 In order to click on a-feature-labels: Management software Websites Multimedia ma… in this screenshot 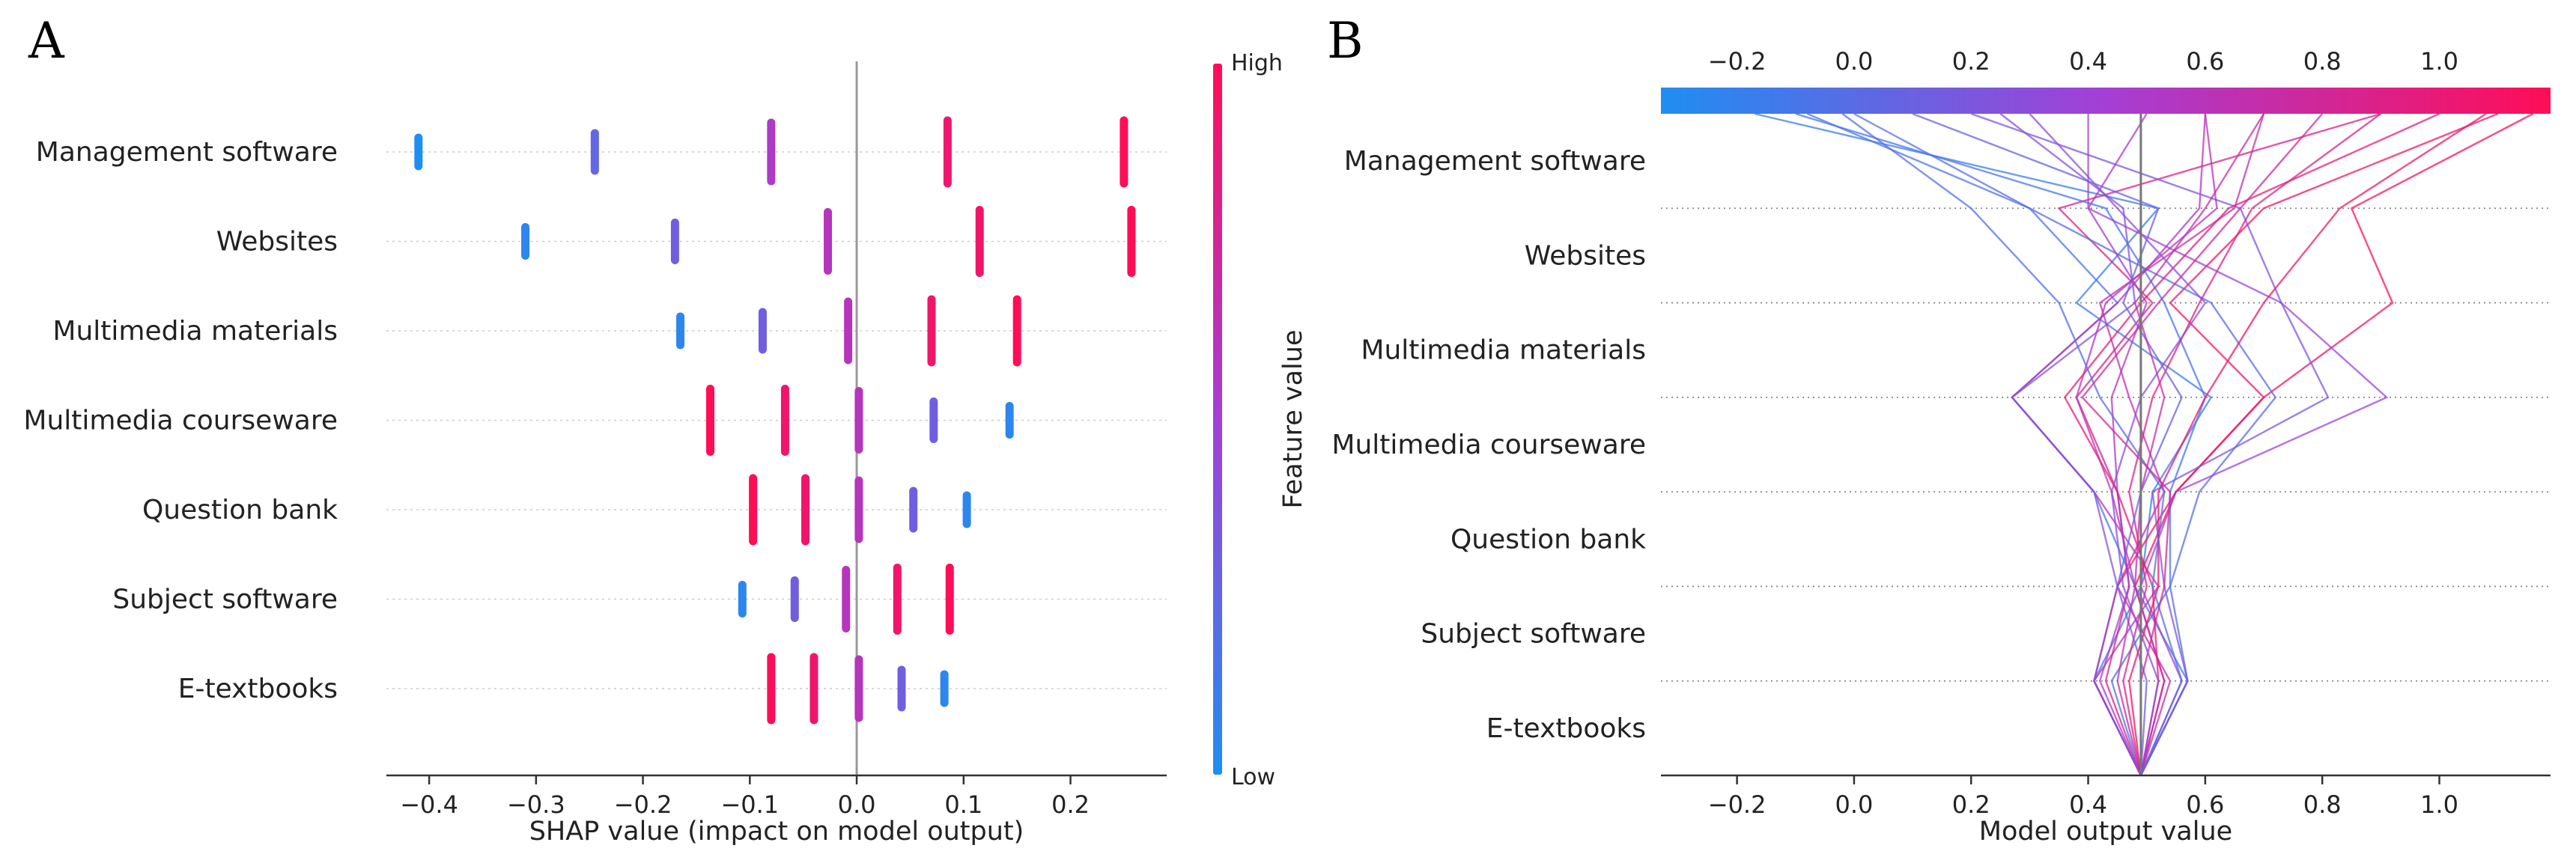, I will do `click(180, 421)`.